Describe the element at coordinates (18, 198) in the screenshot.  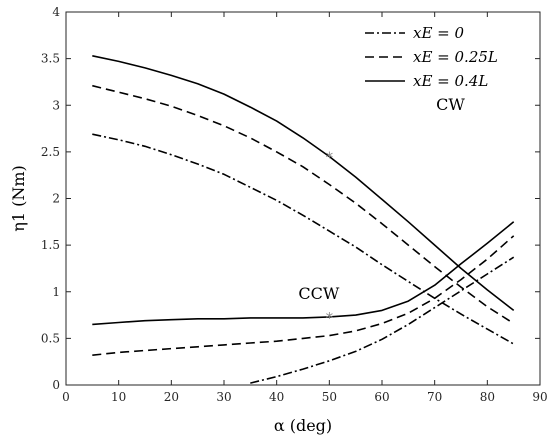
I see `y-axis-label: η1 (Nm)` at that location.